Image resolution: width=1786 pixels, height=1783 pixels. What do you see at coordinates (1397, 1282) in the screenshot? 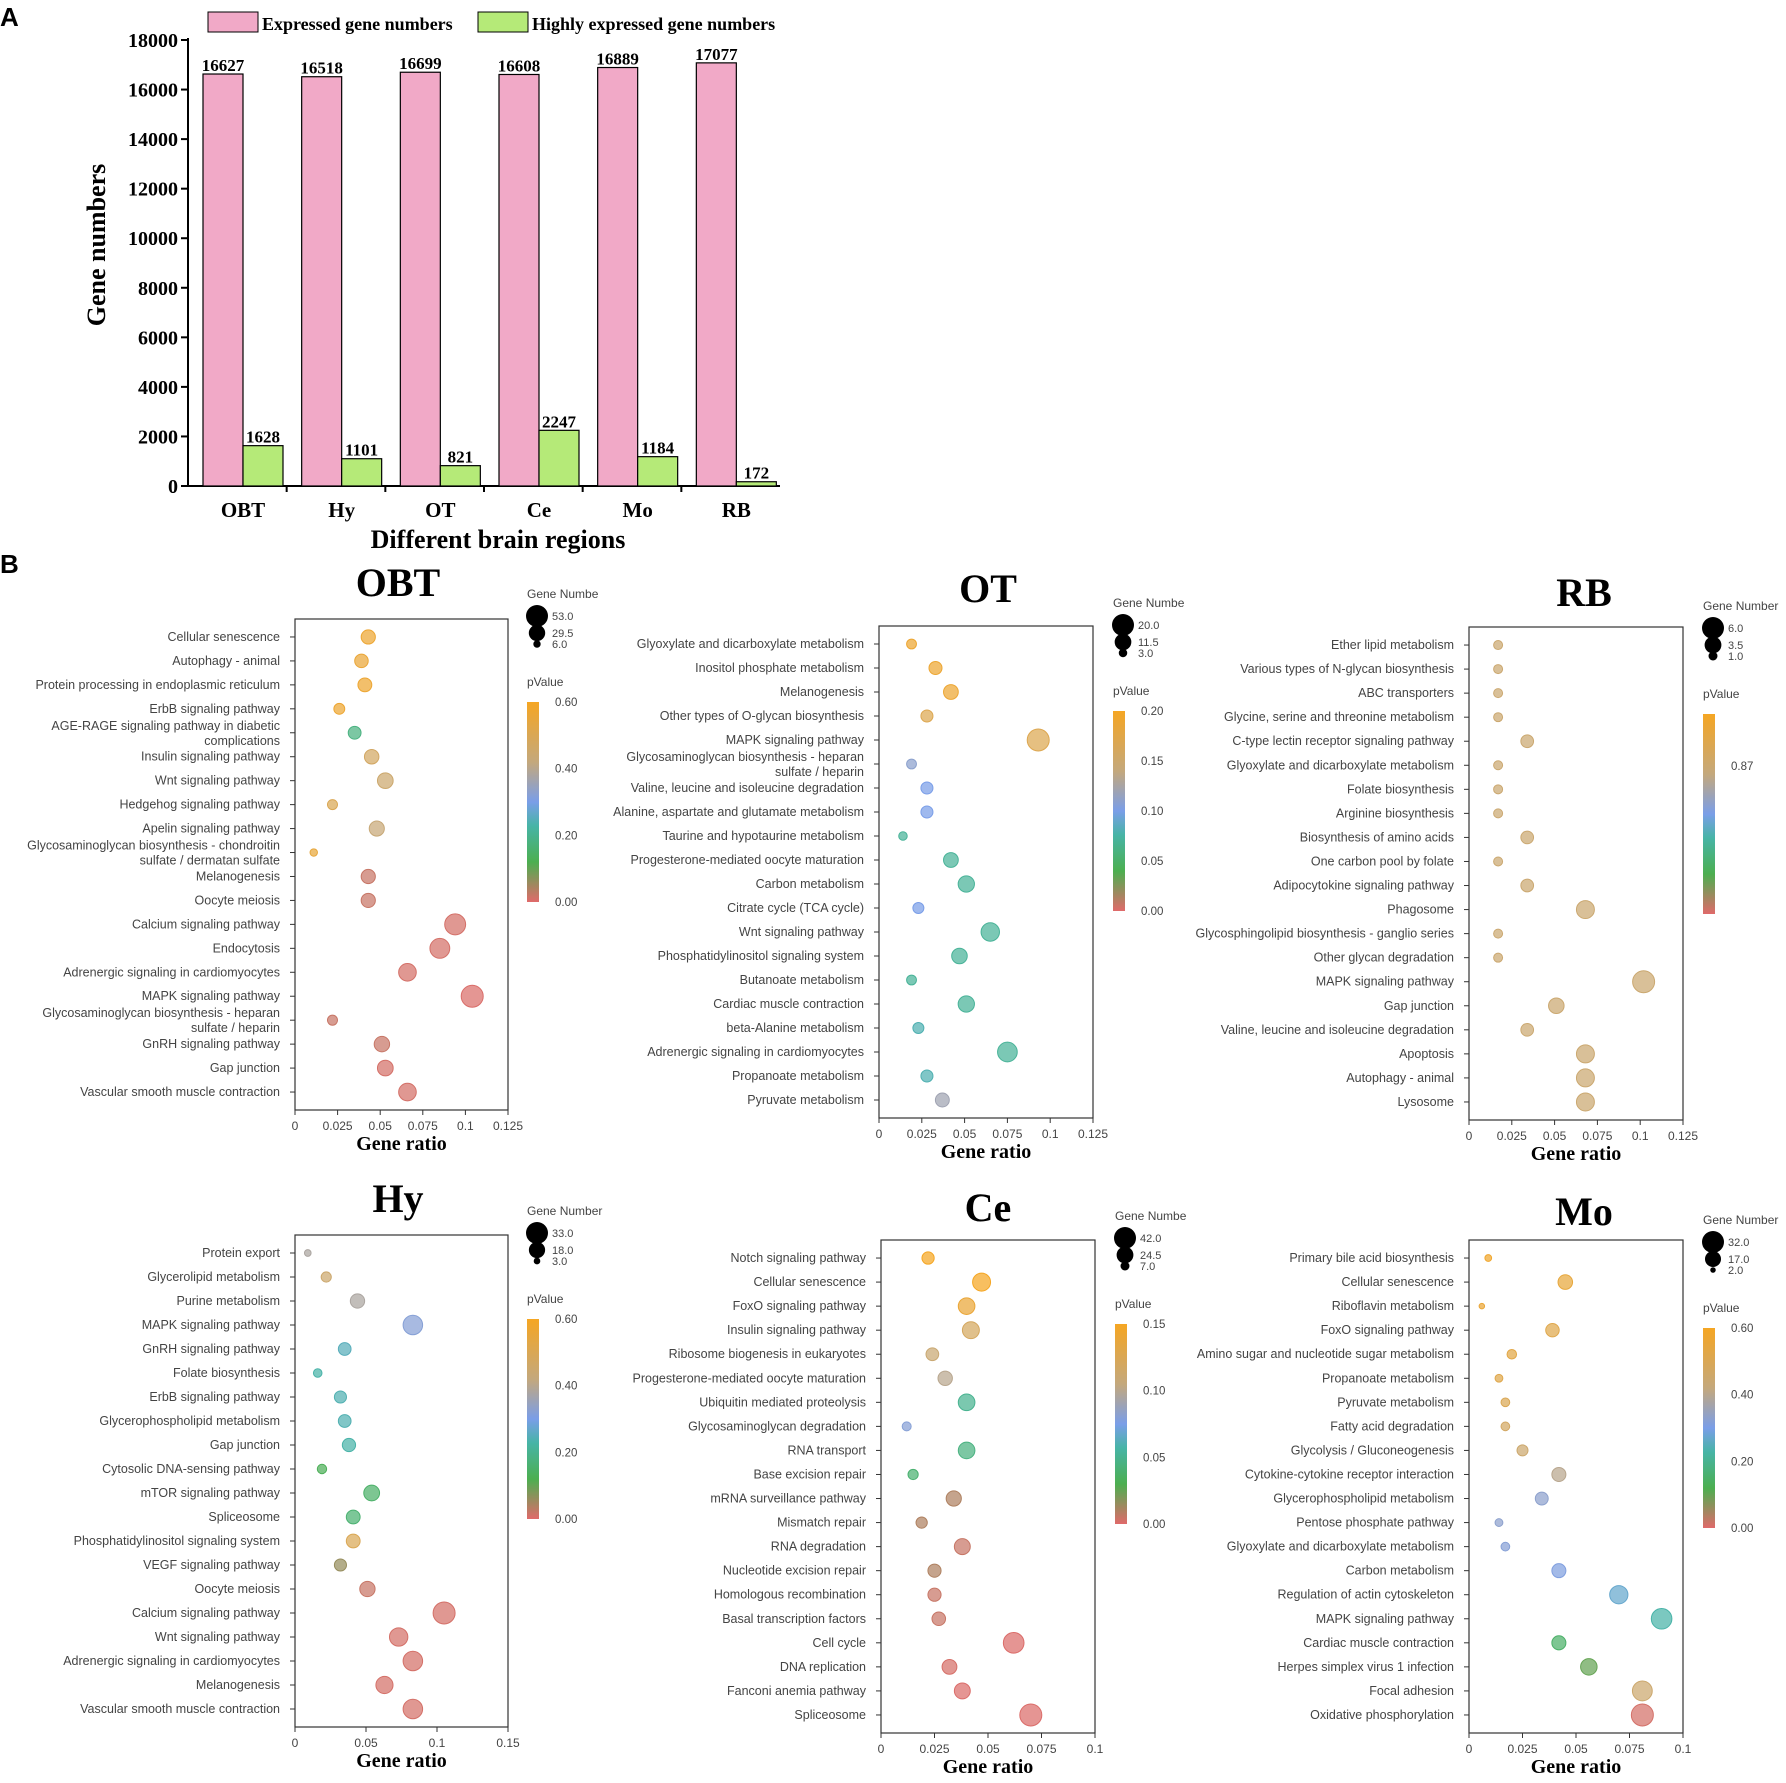
I see `term-label: Cellular senescence` at bounding box center [1397, 1282].